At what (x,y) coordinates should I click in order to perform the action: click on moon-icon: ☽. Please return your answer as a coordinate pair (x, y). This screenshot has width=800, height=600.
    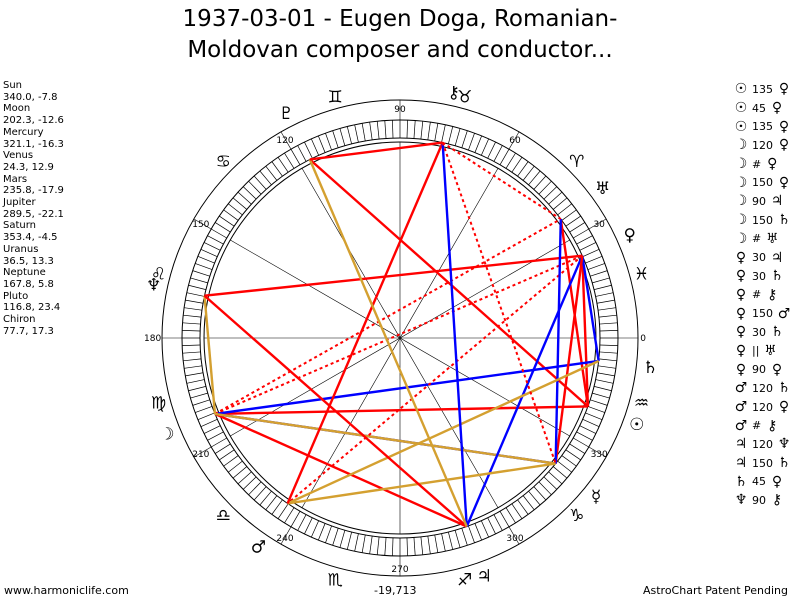
    Looking at the image, I should click on (166, 435).